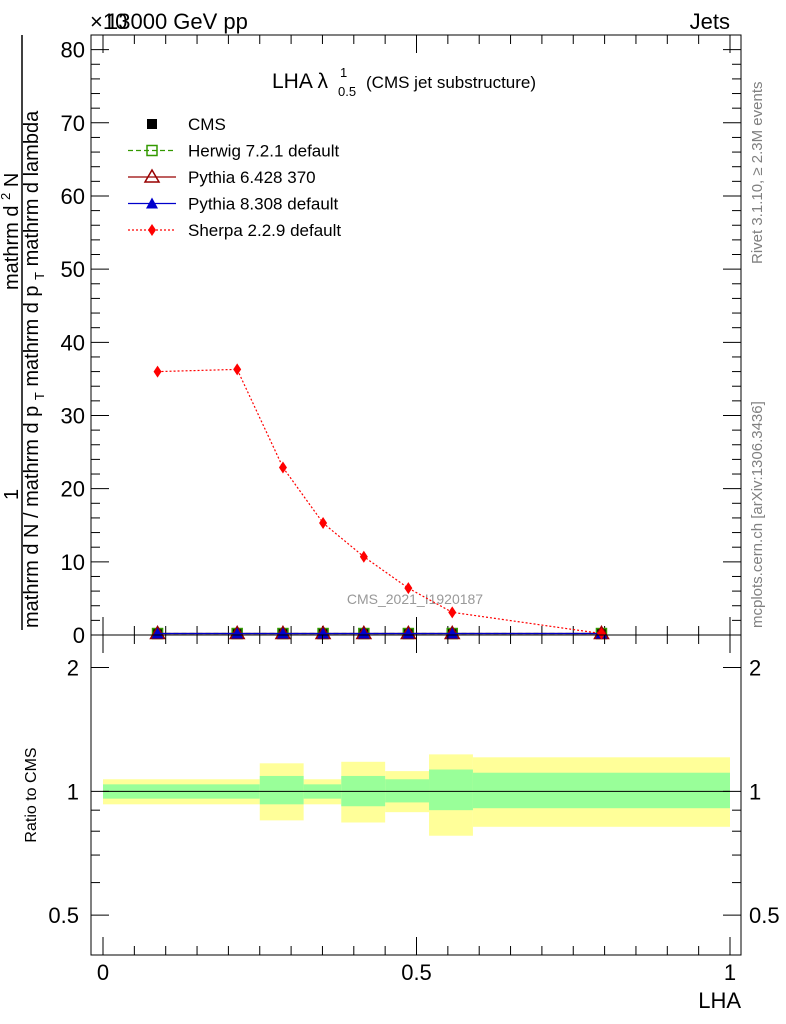  I want to click on legend-entry: Herwig 7.2.1 default, so click(233, 151).